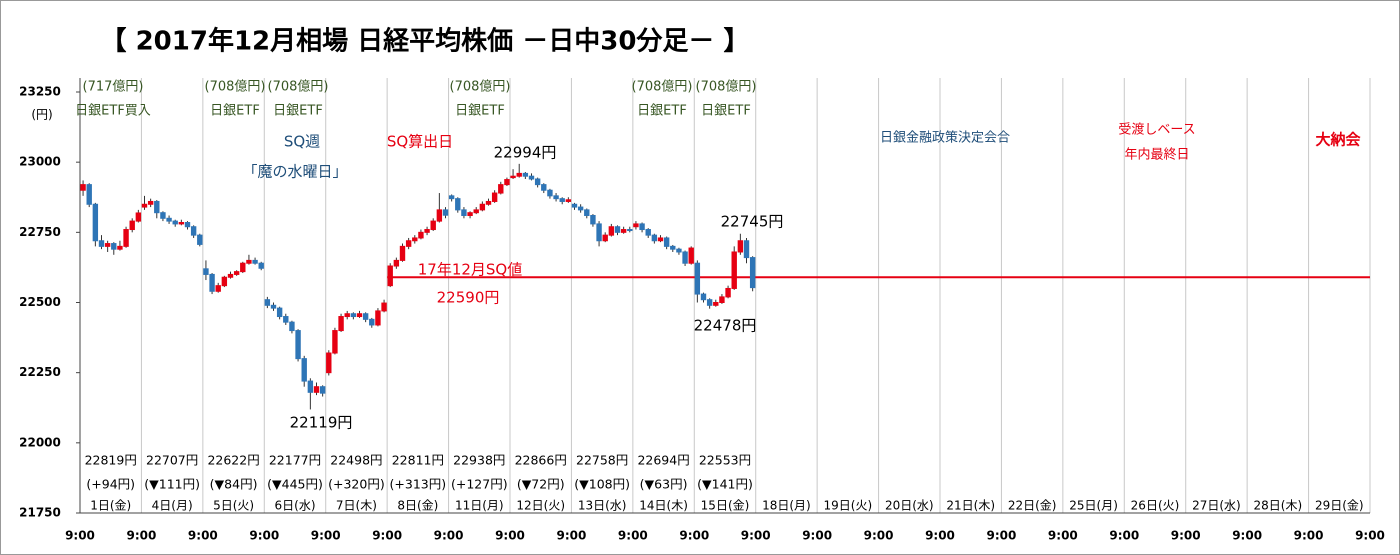 The width and height of the screenshot is (1400, 555). I want to click on daily-change: (▼108円), so click(602, 484).